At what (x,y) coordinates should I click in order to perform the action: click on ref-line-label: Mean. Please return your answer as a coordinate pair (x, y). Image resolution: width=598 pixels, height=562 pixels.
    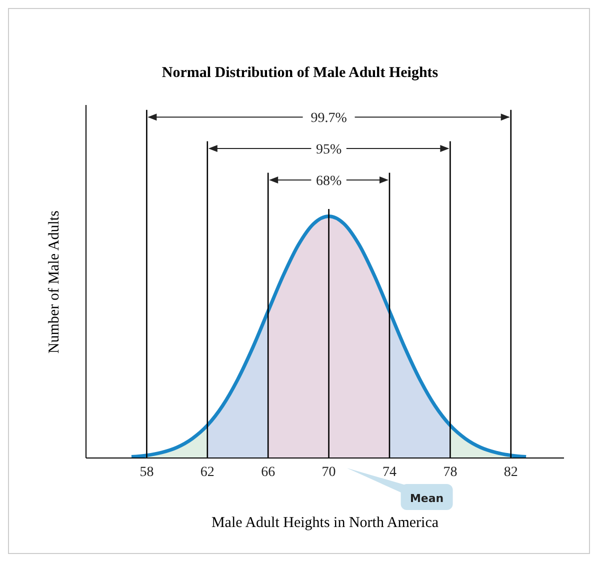
    Looking at the image, I should click on (427, 498).